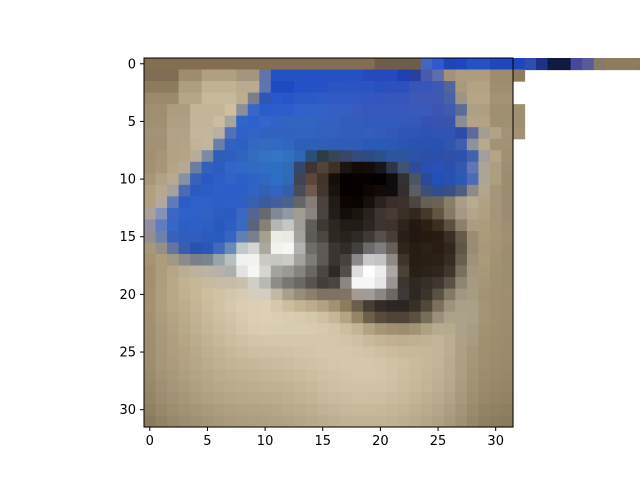 The image size is (640, 484). I want to click on x-tick-label: 5, so click(207, 441).